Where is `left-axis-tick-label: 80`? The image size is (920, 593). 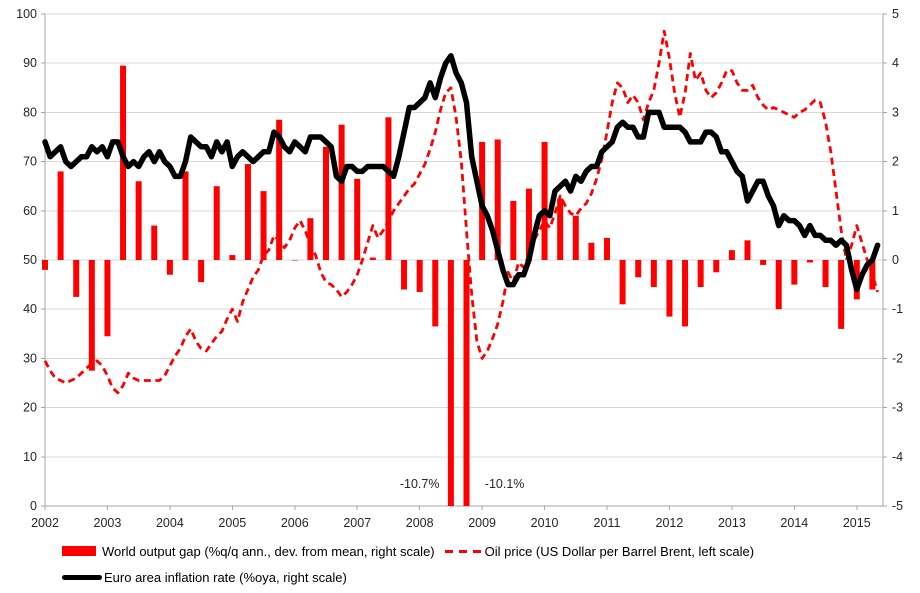 left-axis-tick-label: 80 is located at coordinates (30, 112).